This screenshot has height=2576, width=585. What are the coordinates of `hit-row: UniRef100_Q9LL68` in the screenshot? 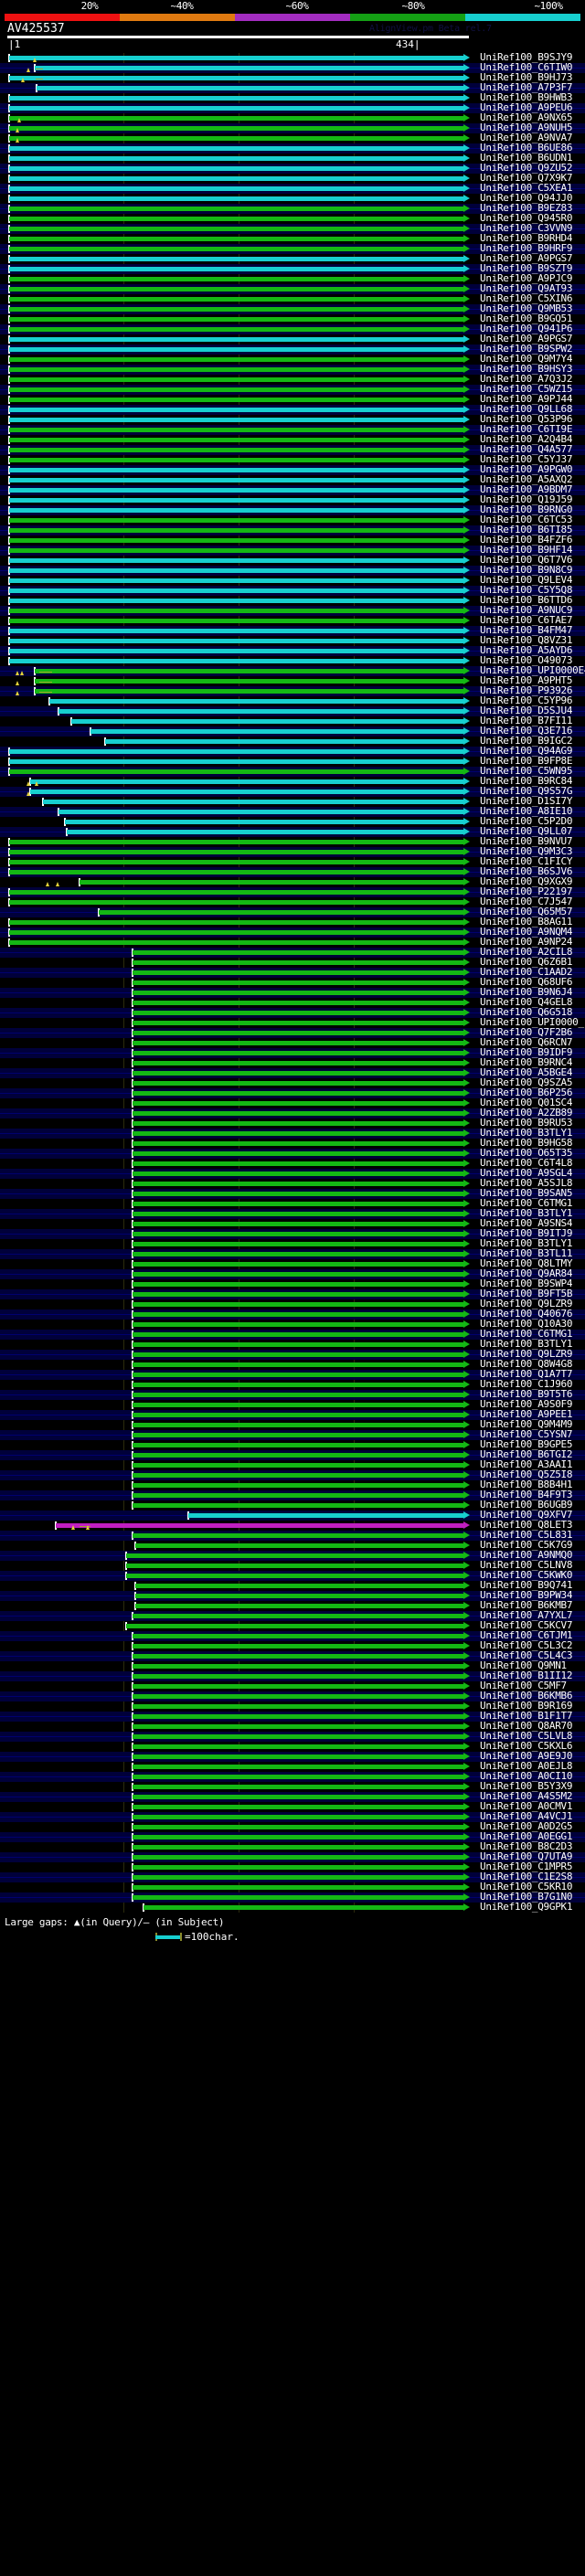 It's located at (293, 409).